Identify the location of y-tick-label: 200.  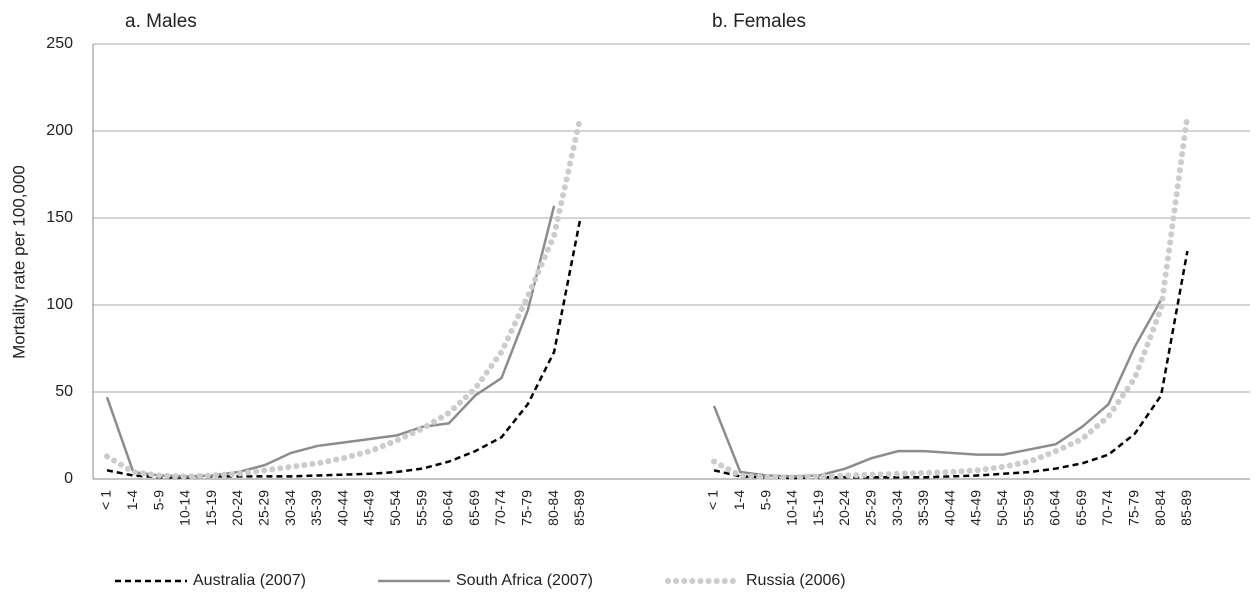
(59, 130).